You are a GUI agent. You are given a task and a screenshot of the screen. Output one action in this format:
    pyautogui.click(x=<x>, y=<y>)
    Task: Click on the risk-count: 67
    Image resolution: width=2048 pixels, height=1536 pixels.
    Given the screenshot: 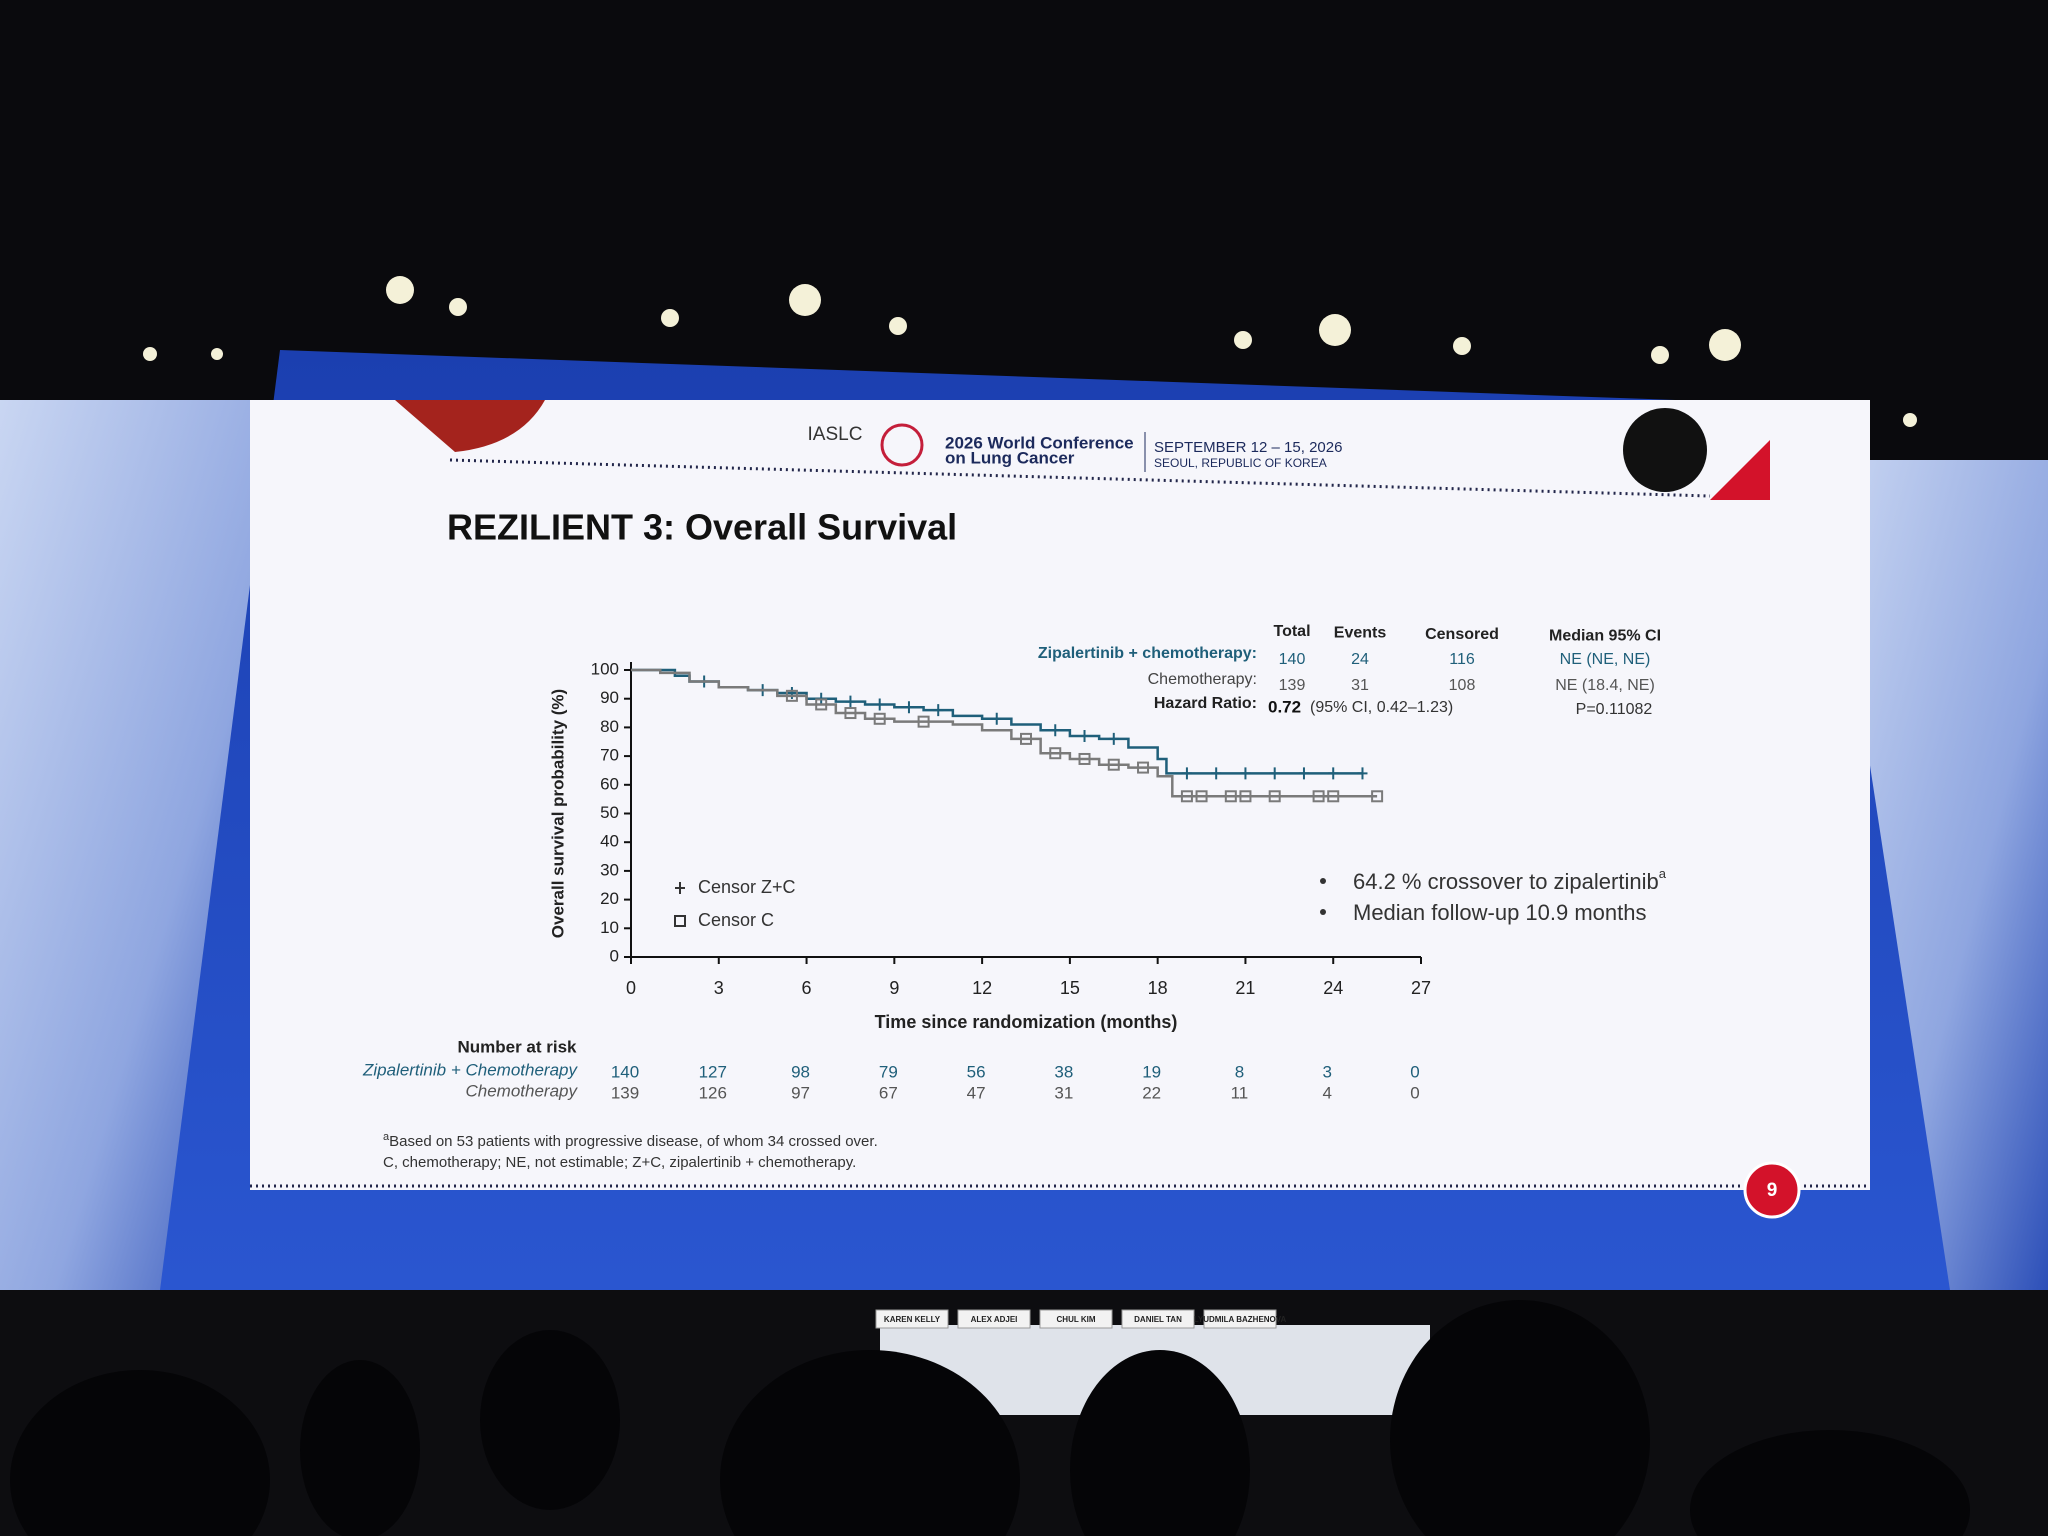 What is the action you would take?
    pyautogui.click(x=888, y=1092)
    